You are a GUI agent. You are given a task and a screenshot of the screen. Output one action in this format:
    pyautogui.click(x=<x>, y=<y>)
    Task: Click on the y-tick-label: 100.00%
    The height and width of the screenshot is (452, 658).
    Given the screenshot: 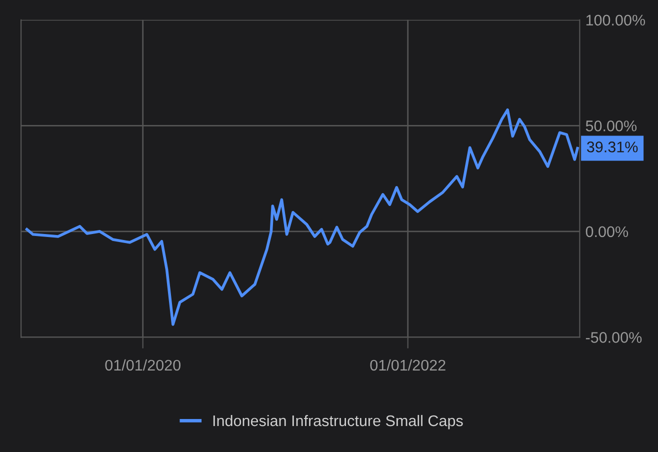 What is the action you would take?
    pyautogui.click(x=616, y=20)
    